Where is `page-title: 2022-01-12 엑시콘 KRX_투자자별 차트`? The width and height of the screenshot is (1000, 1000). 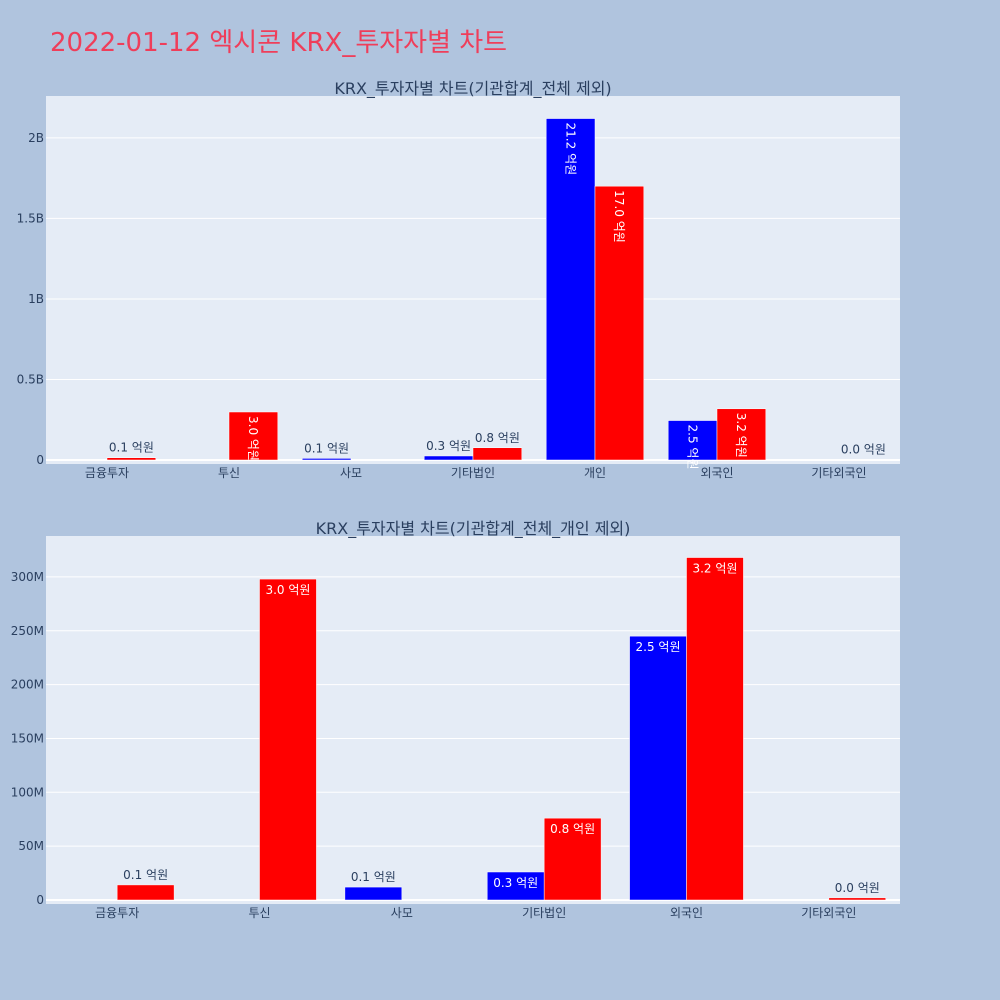
page-title: 2022-01-12 엑시콘 KRX_투자자별 차트 is located at coordinates (279, 43).